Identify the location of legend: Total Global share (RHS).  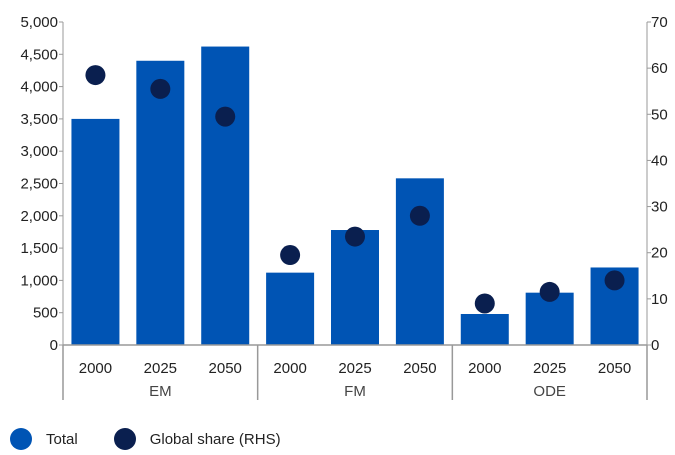
(163, 439).